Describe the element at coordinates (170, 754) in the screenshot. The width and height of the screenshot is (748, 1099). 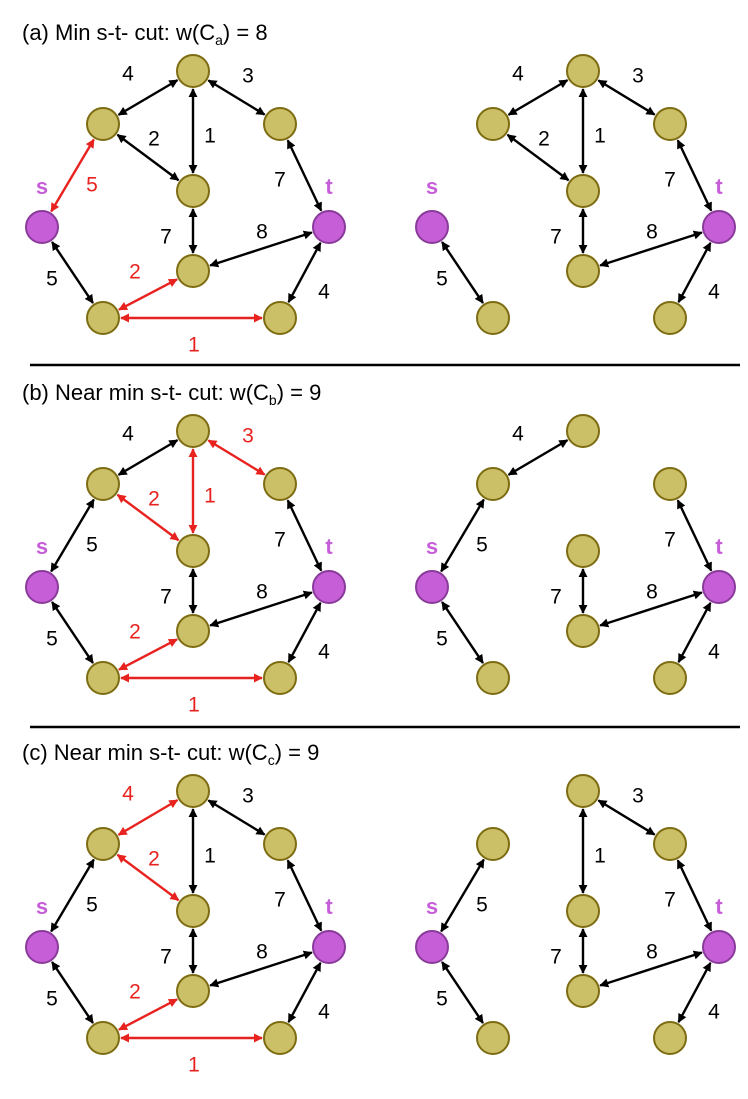
I see `panel-title-c: (c) Near min s-t- cut: w(Cc) = 9` at that location.